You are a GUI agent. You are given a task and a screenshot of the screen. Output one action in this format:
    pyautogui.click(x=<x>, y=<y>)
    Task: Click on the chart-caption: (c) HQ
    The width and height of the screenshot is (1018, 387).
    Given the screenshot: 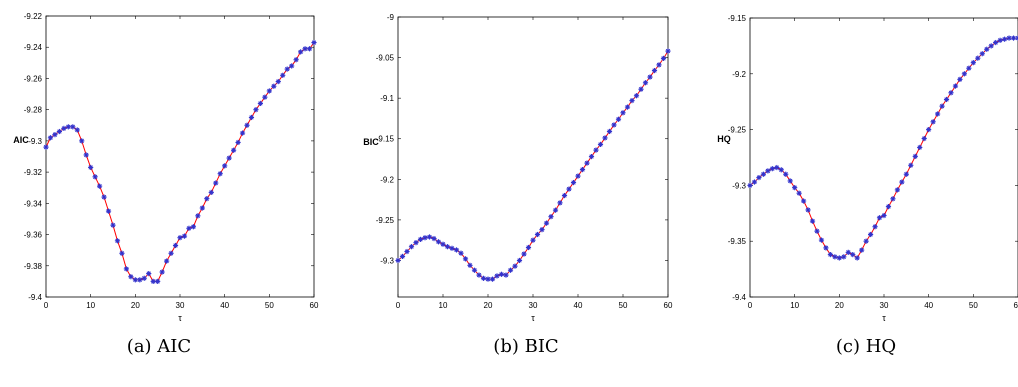 What is the action you would take?
    pyautogui.click(x=866, y=346)
    